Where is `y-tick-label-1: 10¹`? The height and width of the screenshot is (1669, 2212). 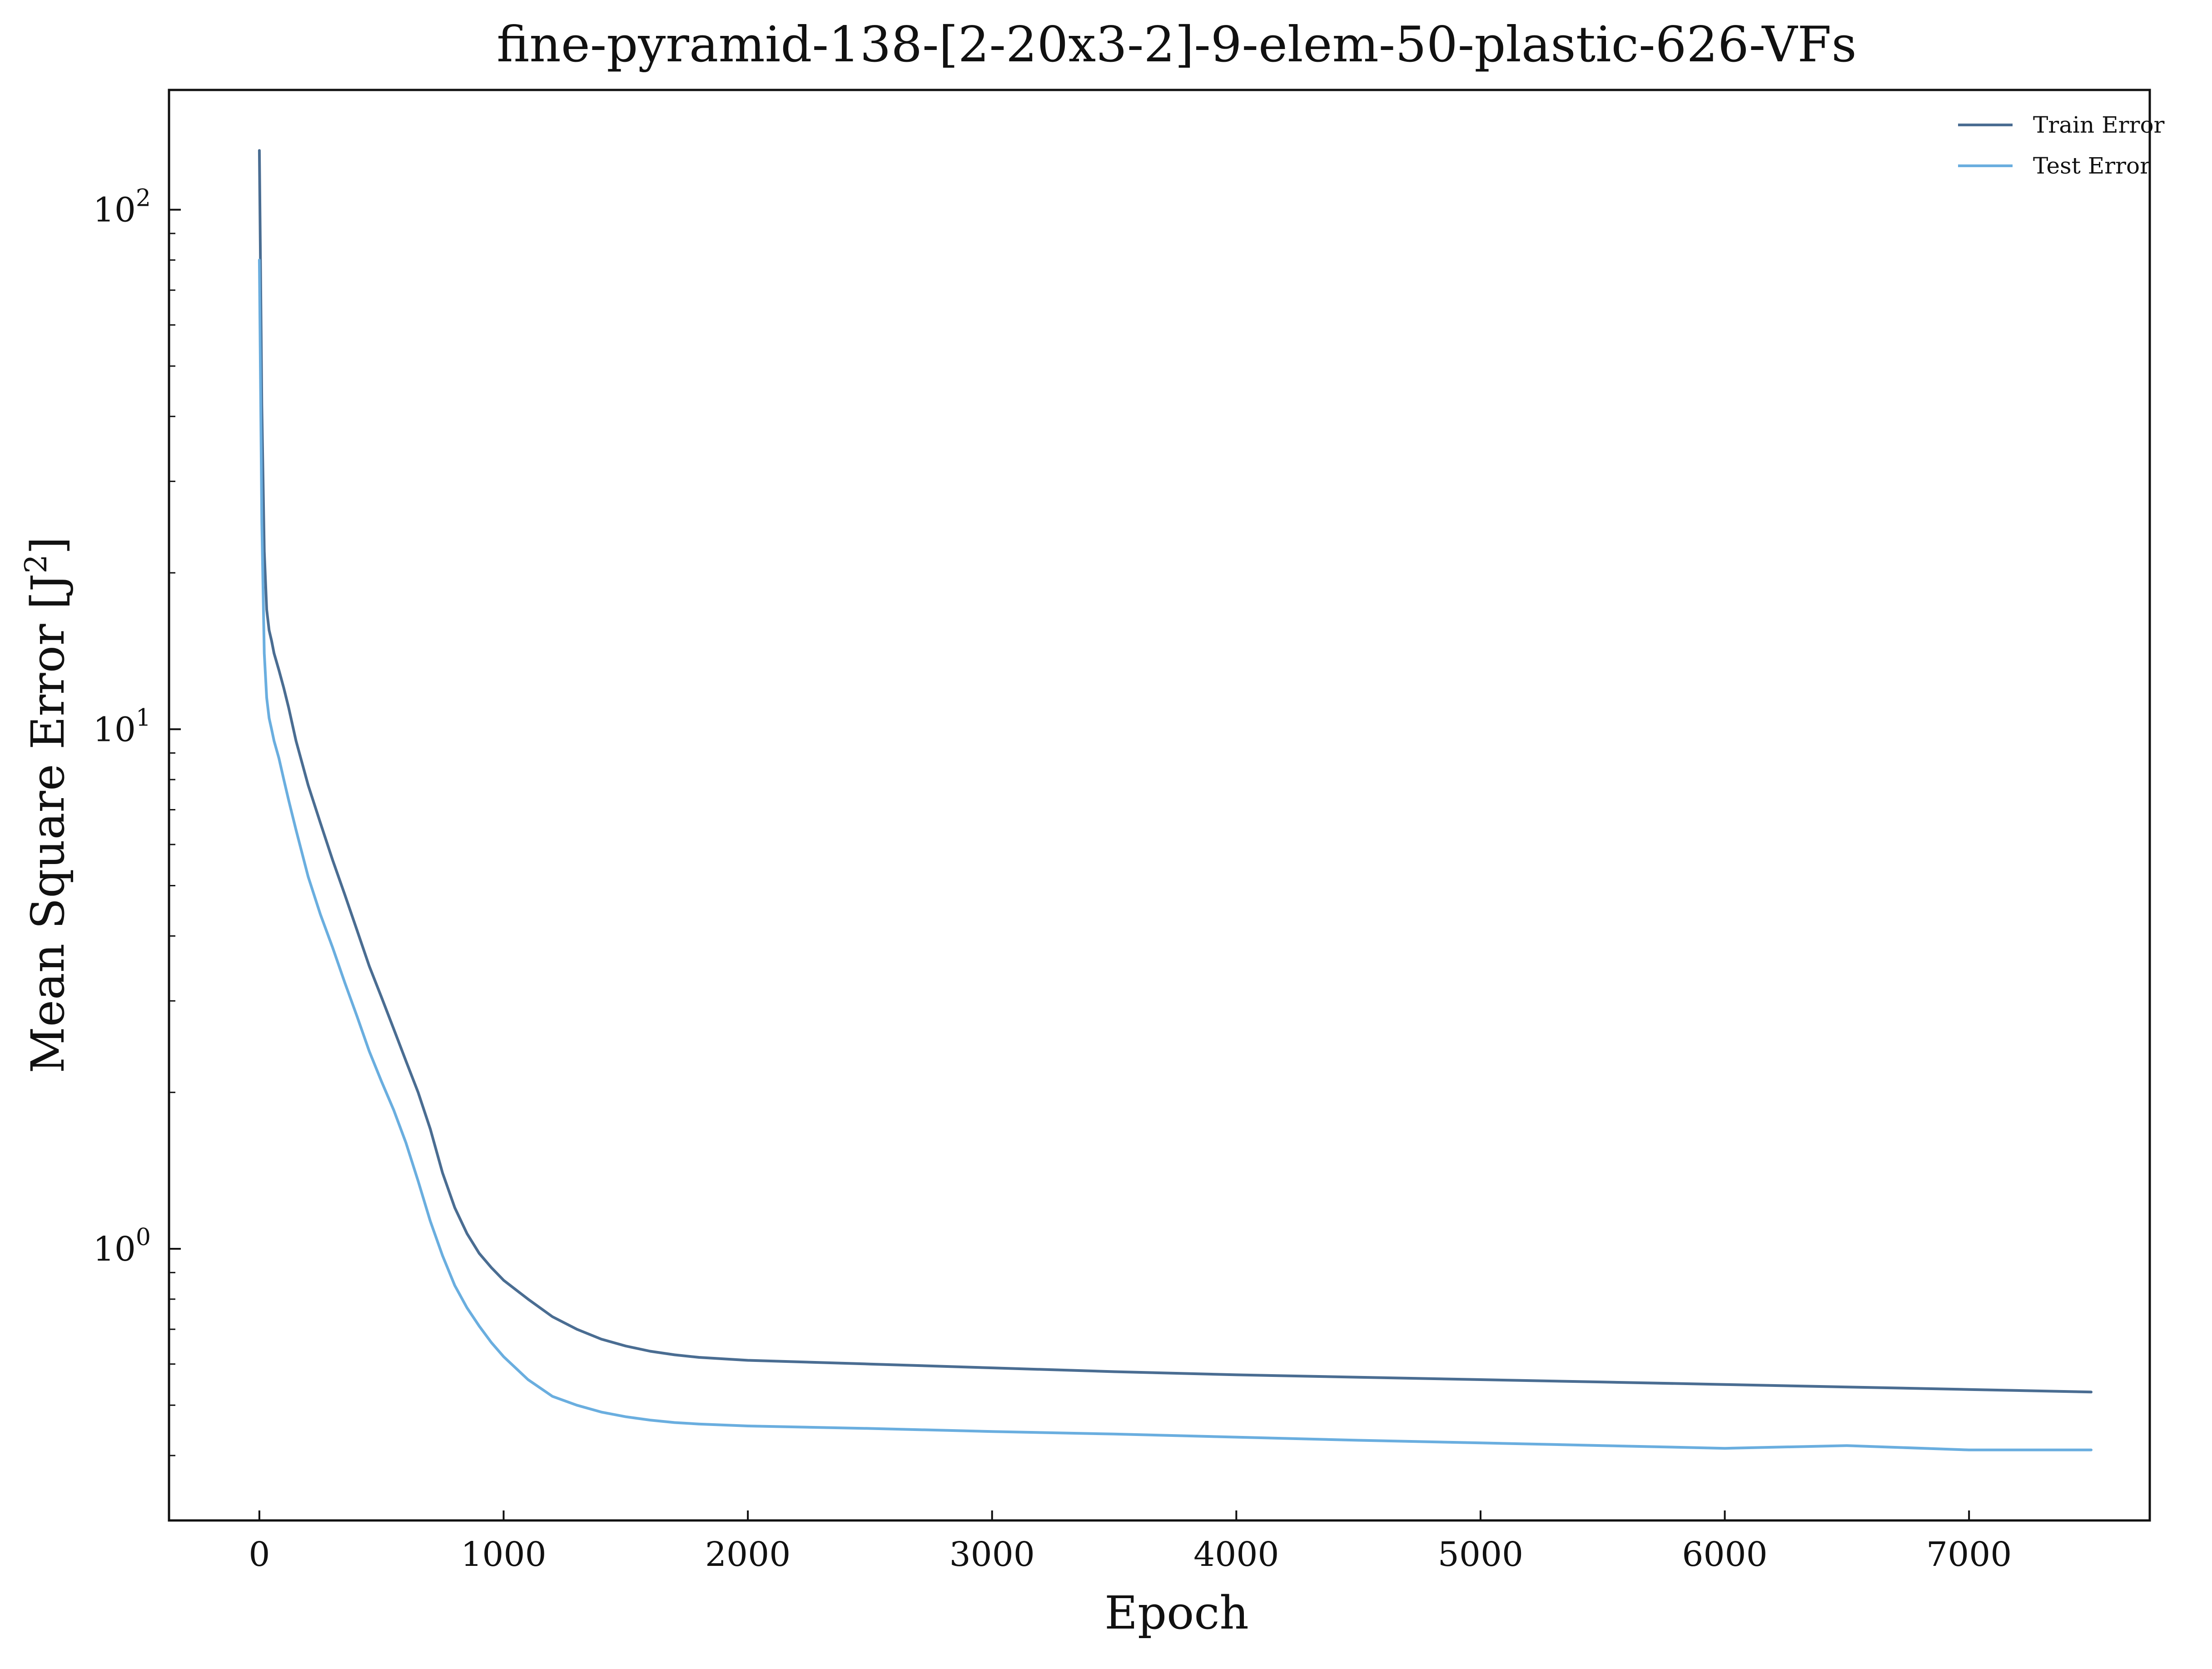 y-tick-label-1: 10¹ is located at coordinates (122, 726).